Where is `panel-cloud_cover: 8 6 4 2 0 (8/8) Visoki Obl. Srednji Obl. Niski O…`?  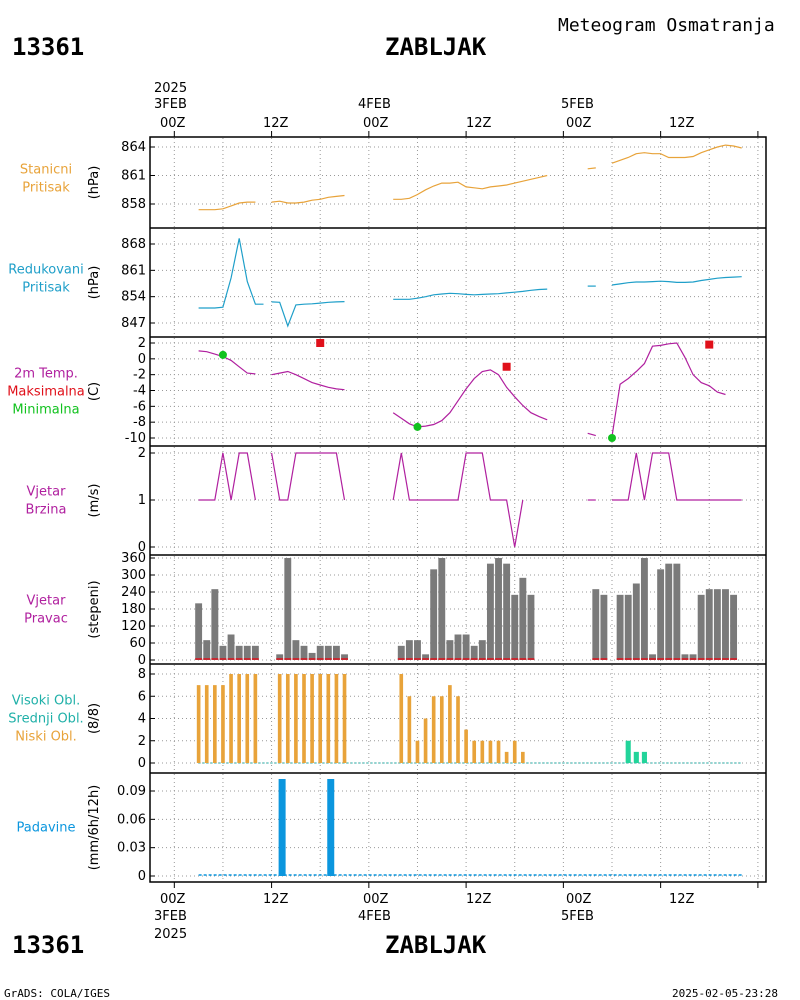 panel-cloud_cover: 8 6 4 2 0 (8/8) Visoki Obl. Srednji Obl. Niski O… is located at coordinates (387, 717).